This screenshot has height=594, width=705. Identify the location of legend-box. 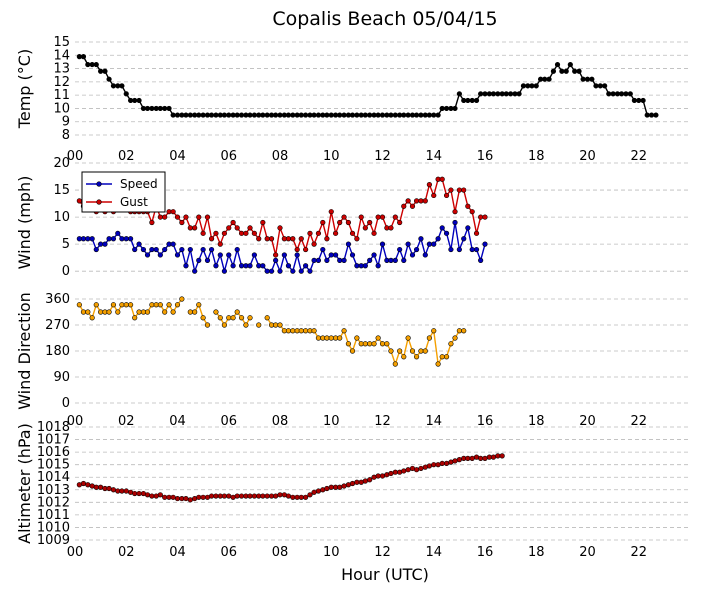
(123, 192).